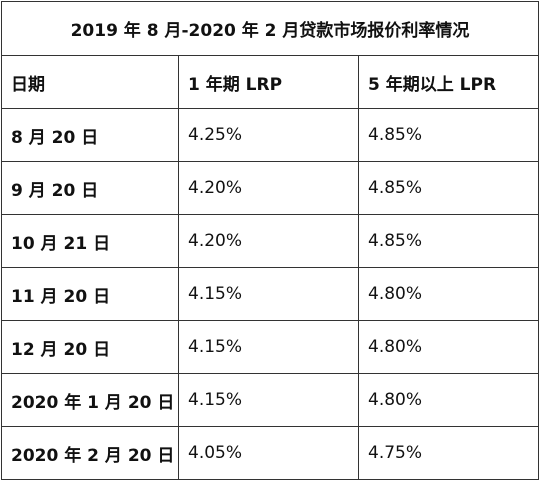 The width and height of the screenshot is (540, 480). Describe the element at coordinates (448, 453) in the screenshot. I see `rate-cell: 4.75%` at that location.